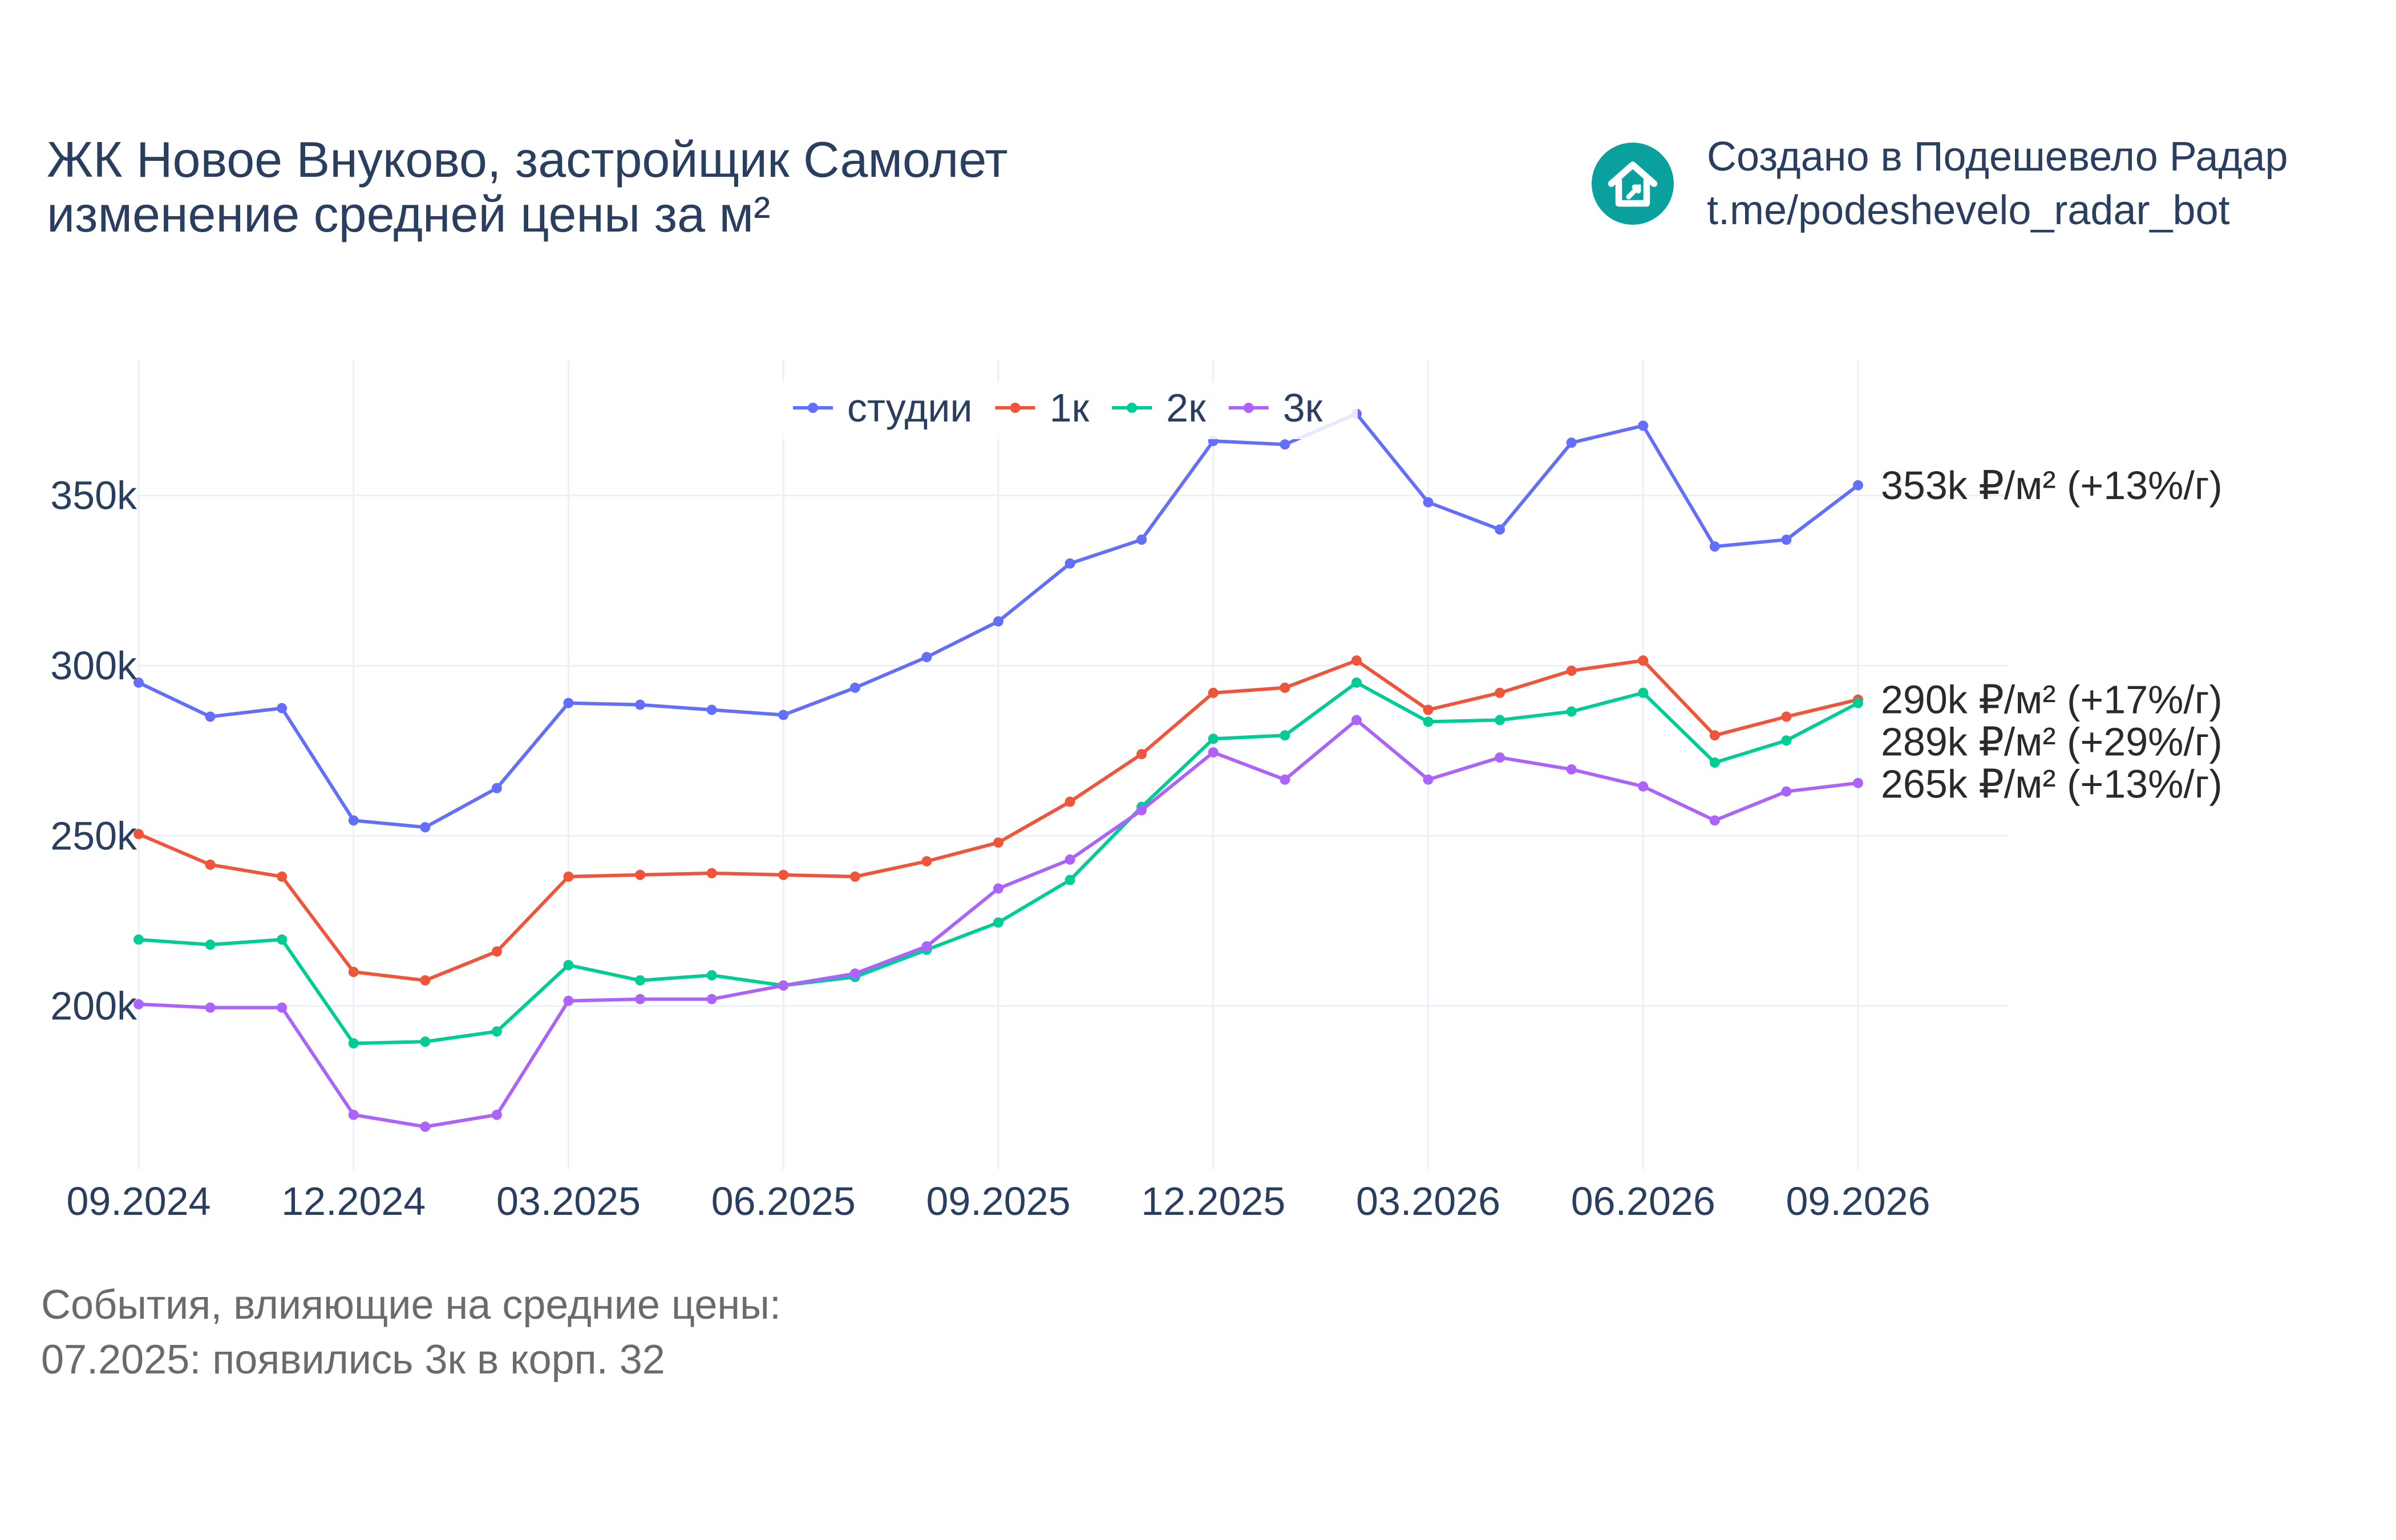  What do you see at coordinates (1303, 408) in the screenshot?
I see `legend-label: 3к` at bounding box center [1303, 408].